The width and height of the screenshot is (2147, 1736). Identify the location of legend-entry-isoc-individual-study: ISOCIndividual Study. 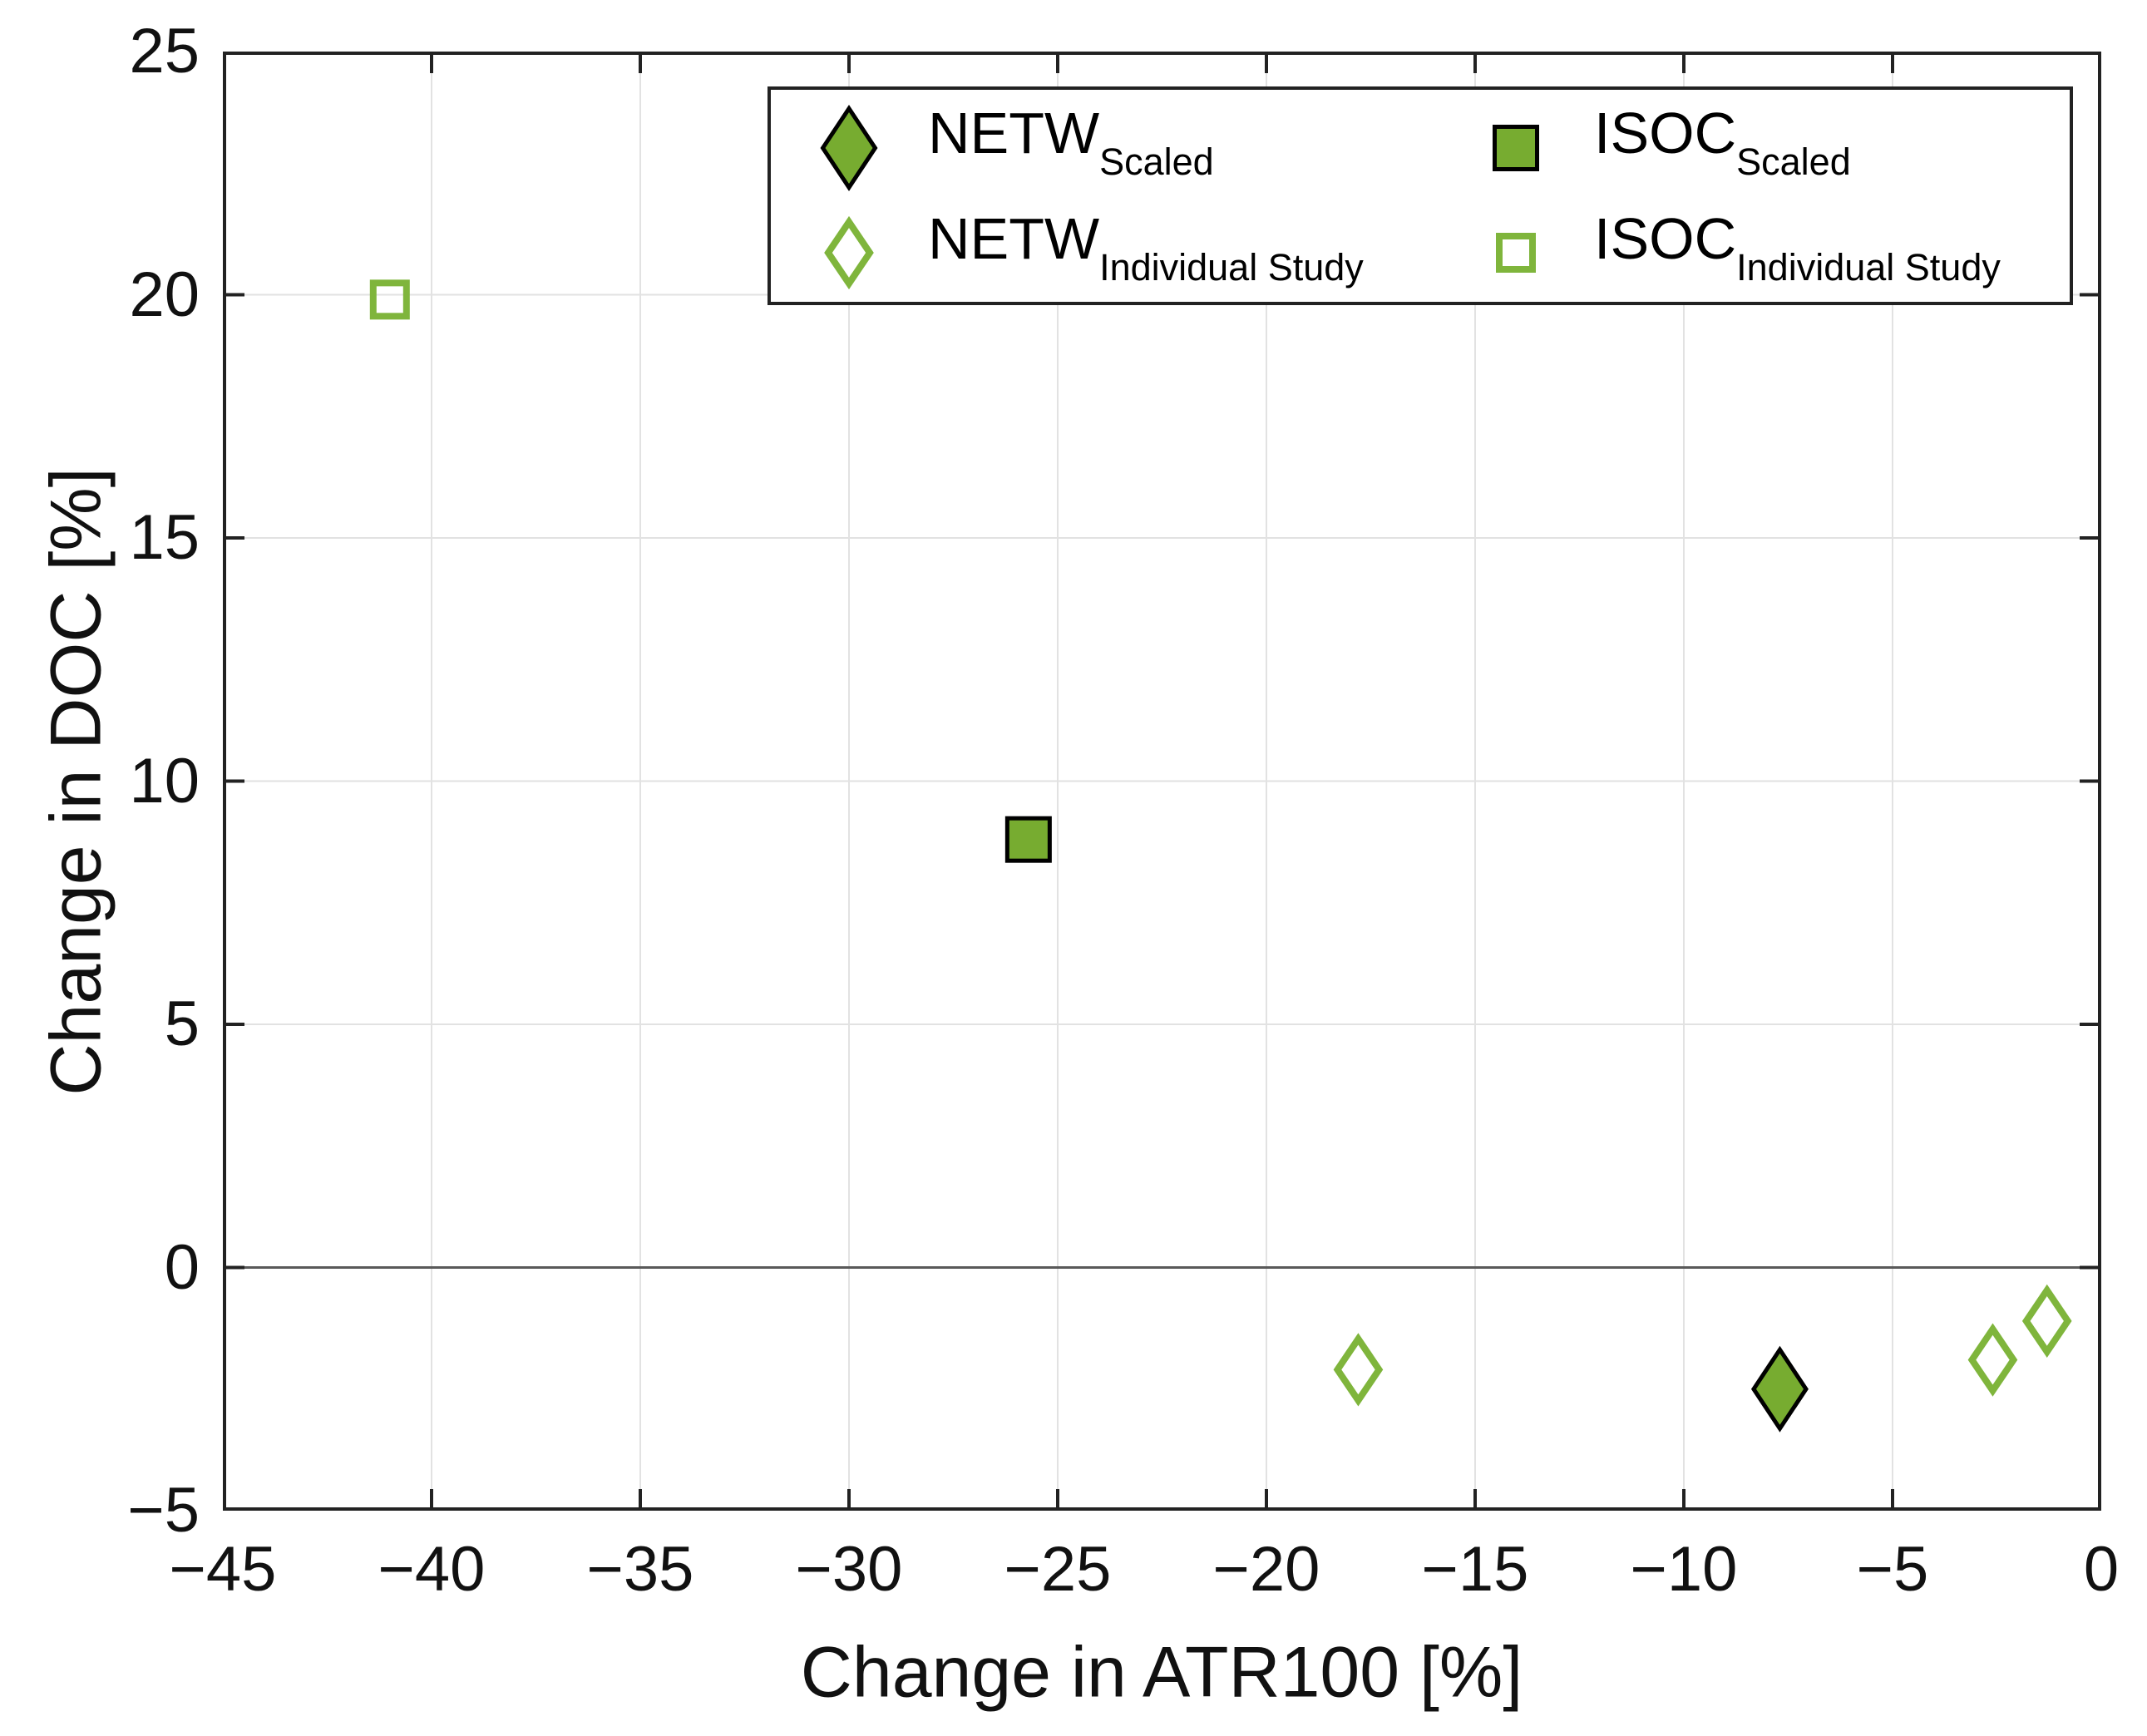
(1797, 247).